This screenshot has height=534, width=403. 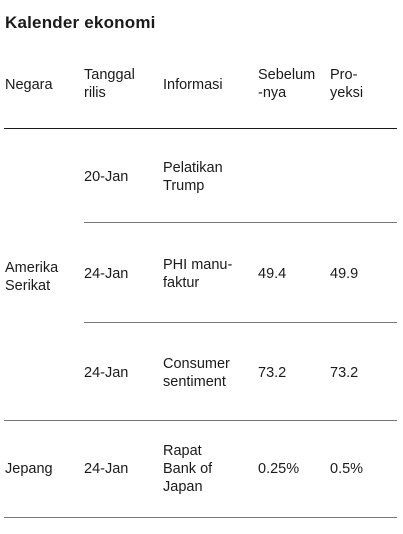 I want to click on row-3-info: Consumer sentiment, so click(x=196, y=373).